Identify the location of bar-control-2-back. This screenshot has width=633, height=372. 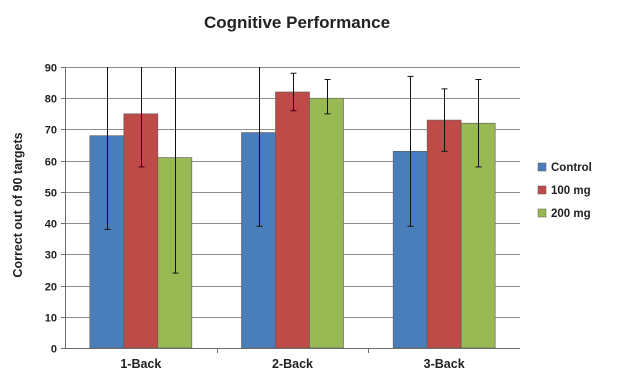
(258, 240).